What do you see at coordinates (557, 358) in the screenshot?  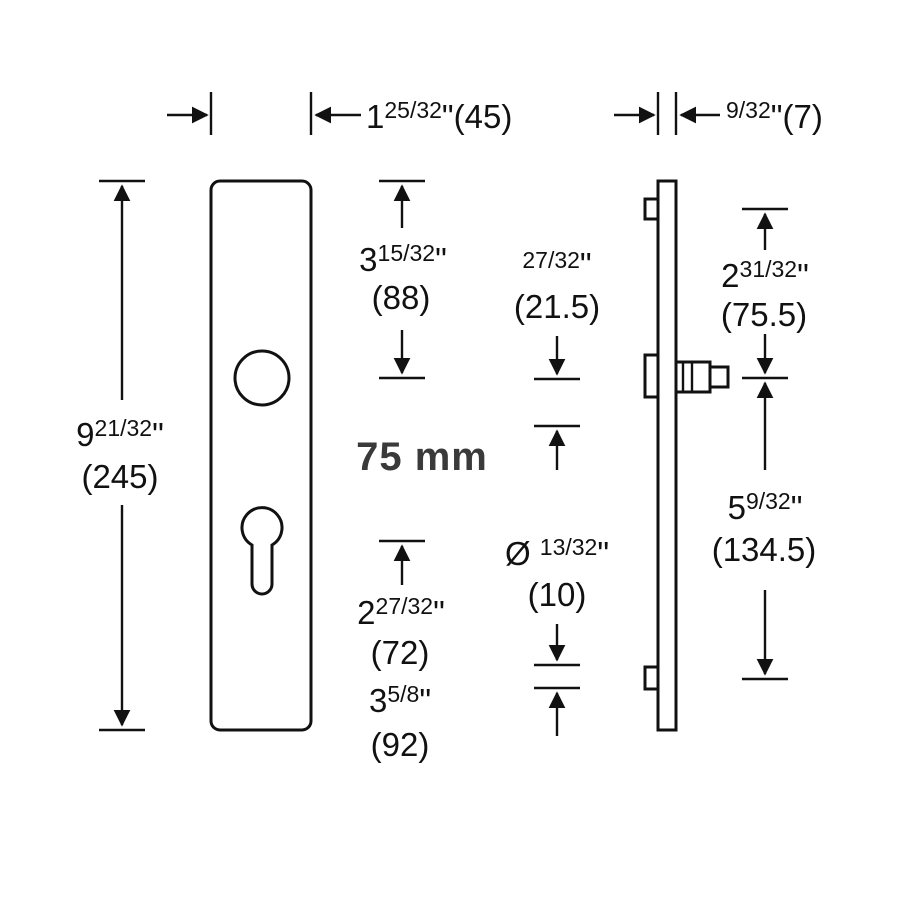 I see `spindle-square-dimension: 27/32" (21.5)` at bounding box center [557, 358].